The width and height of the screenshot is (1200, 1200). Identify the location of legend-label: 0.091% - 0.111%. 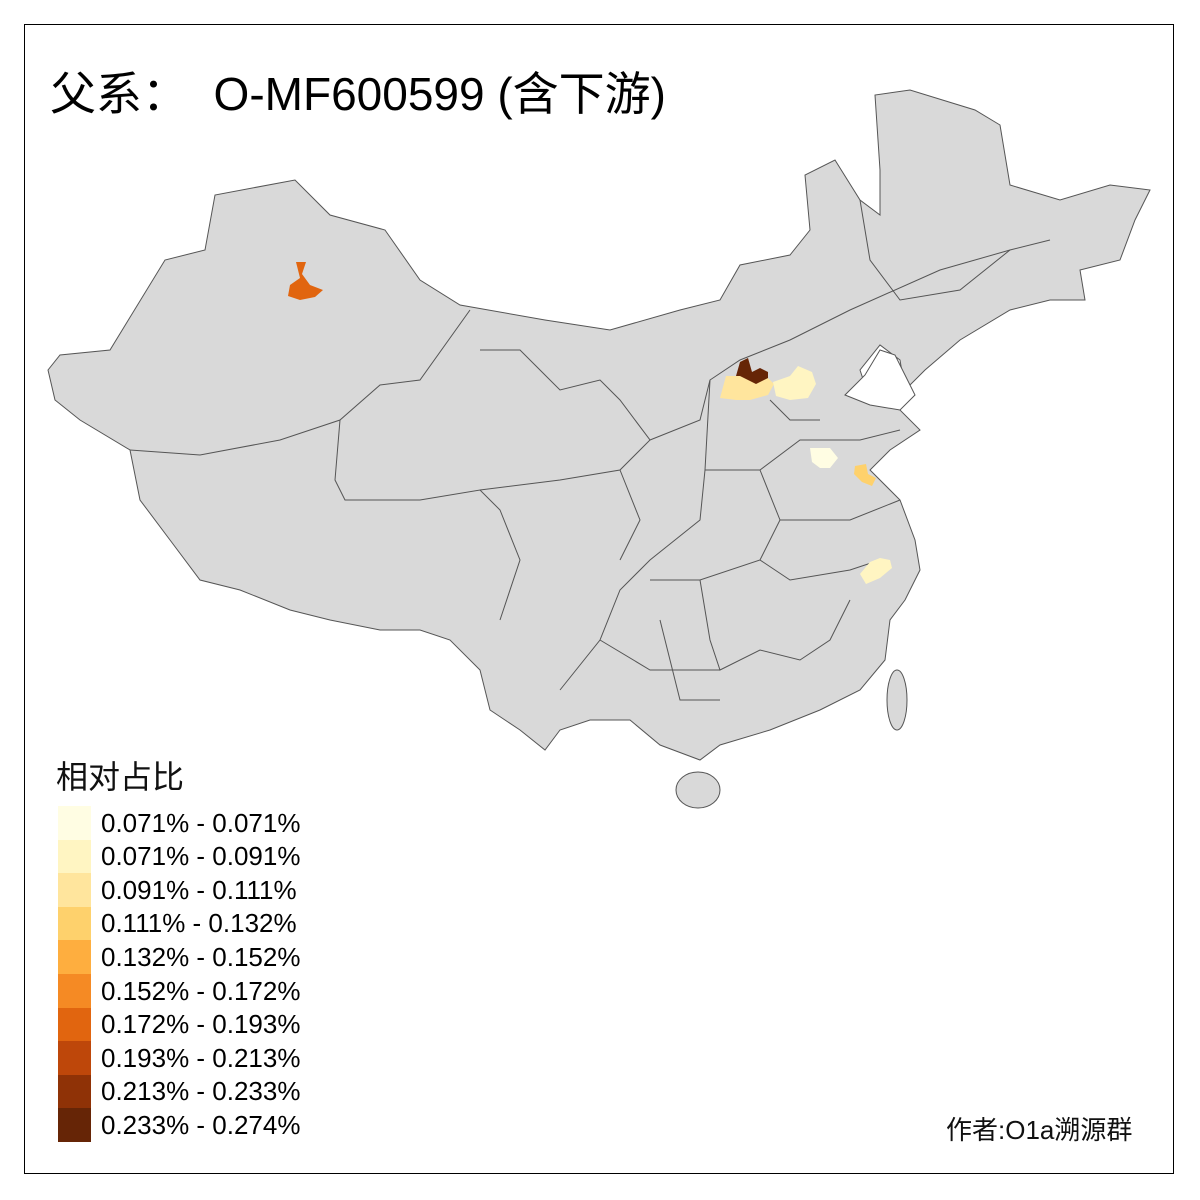
(199, 889).